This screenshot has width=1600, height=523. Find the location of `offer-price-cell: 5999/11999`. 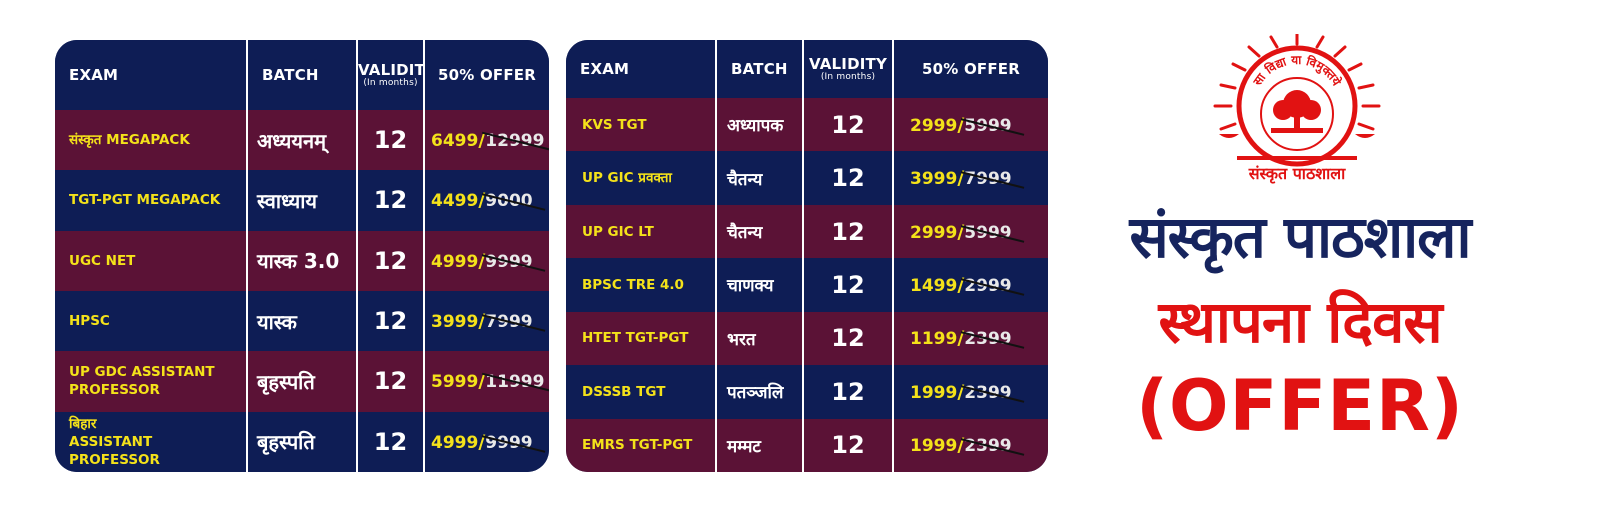

offer-price-cell: 5999/11999 is located at coordinates (486, 381).